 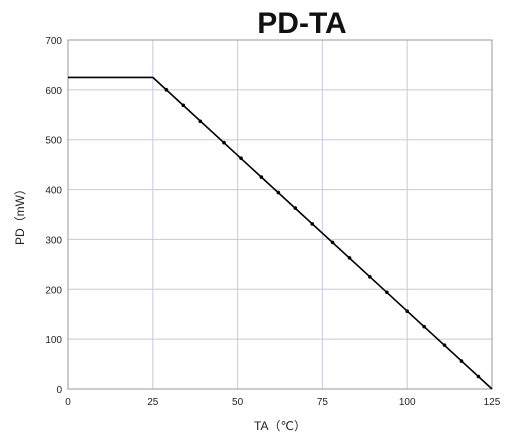 I want to click on x-tick-label-50: 50, so click(x=238, y=402).